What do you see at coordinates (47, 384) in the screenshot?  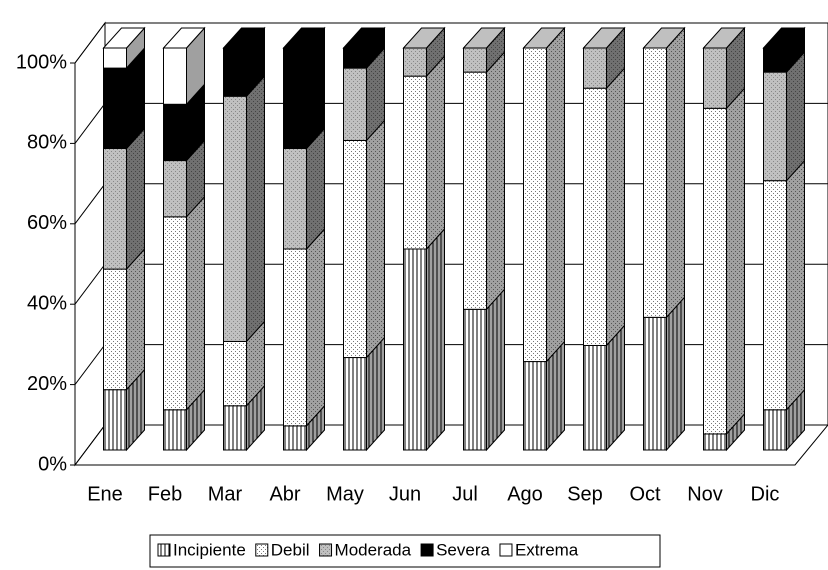 I see `y-tick-label: 20%` at bounding box center [47, 384].